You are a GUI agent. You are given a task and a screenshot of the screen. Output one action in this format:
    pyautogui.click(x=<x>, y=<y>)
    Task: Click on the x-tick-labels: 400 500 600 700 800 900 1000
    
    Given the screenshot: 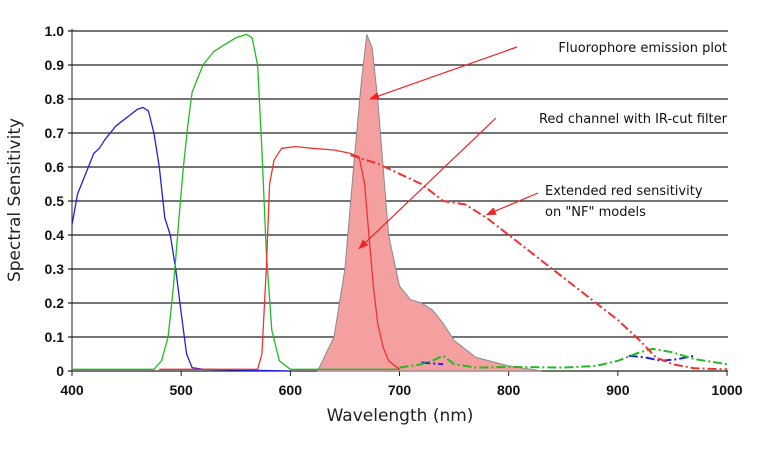 What is the action you would take?
    pyautogui.click(x=401, y=390)
    